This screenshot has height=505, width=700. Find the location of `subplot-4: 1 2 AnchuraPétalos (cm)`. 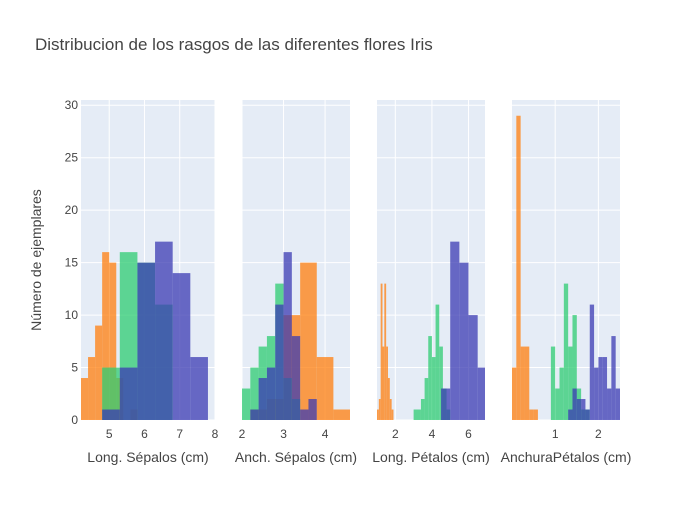

subplot-4: 1 2 AnchuraPétalos (cm) is located at coordinates (566, 282).